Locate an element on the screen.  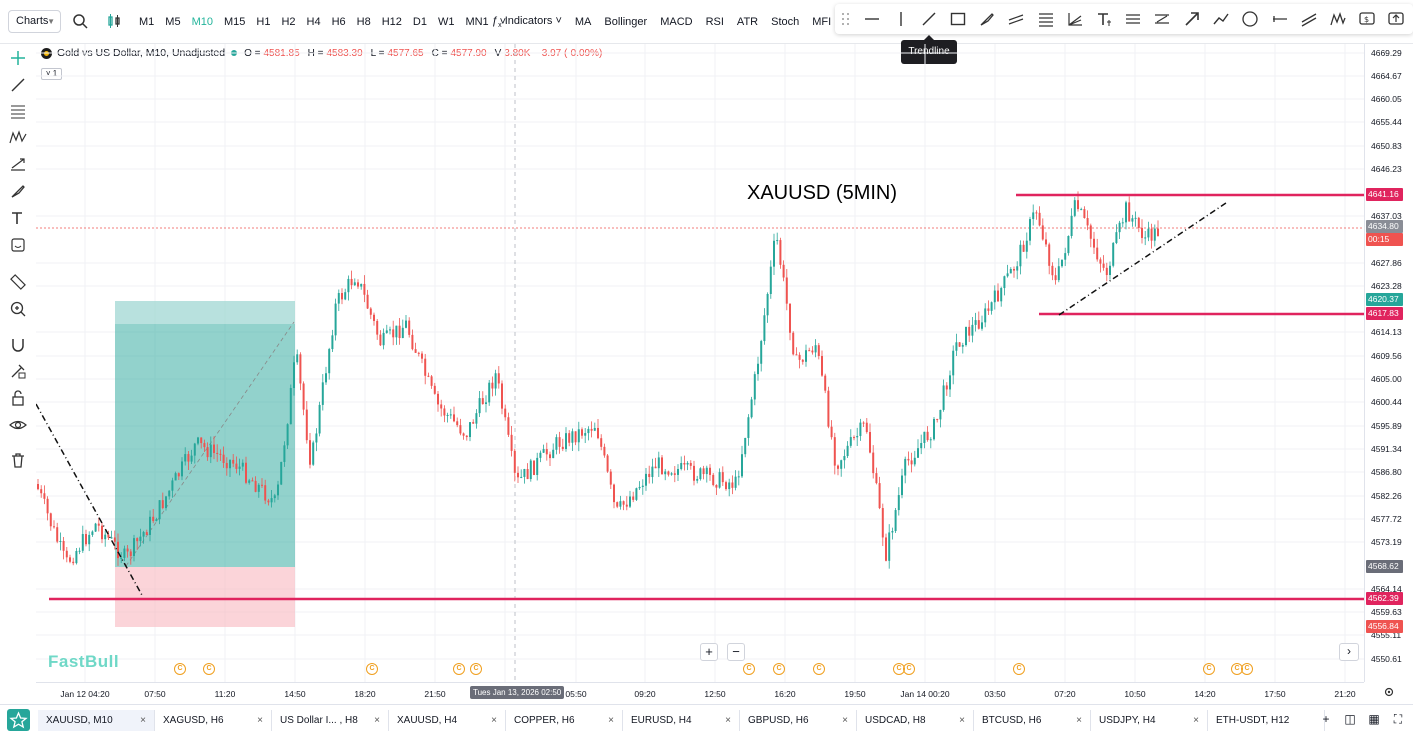
symbol-tab: BTCUSD, H6 × is located at coordinates (1032, 720).